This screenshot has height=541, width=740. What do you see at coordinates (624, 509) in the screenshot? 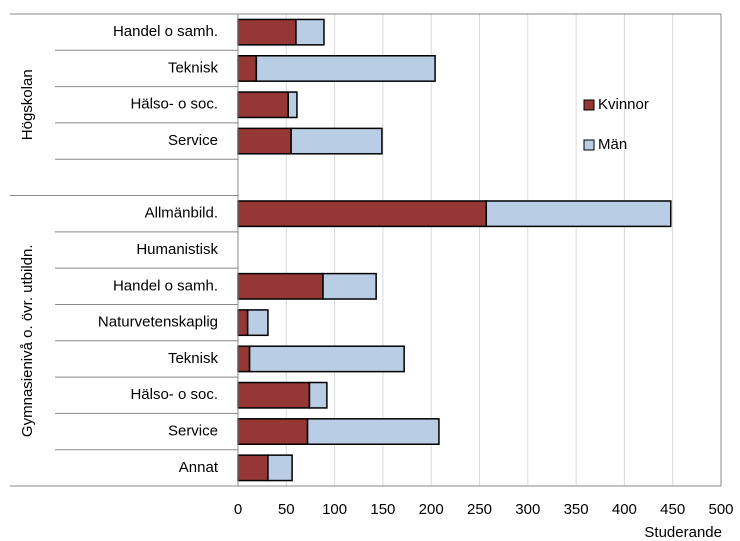
I see `x-tick-label: 400` at bounding box center [624, 509].